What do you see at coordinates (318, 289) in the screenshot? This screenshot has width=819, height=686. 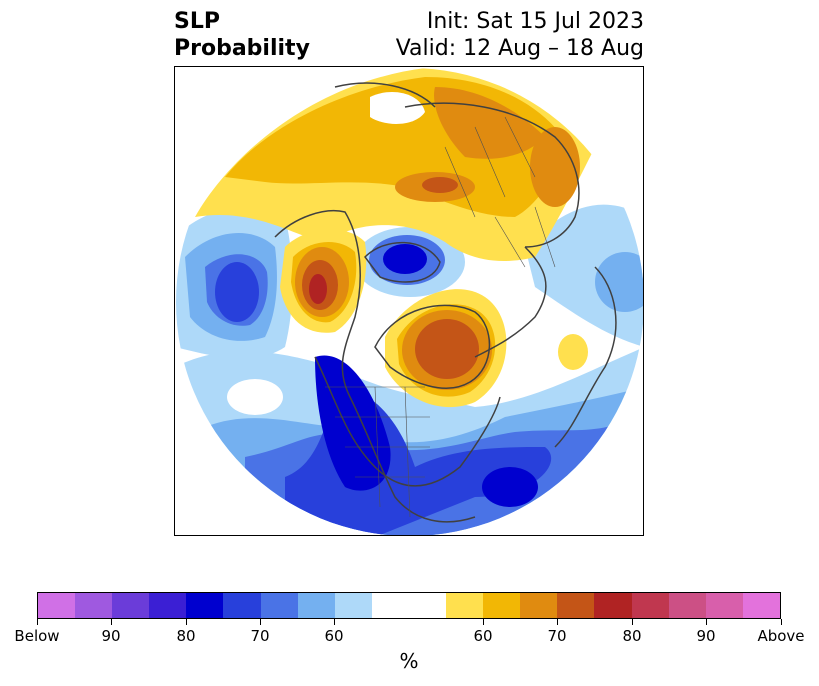 I see `shade-above-80-alaska` at bounding box center [318, 289].